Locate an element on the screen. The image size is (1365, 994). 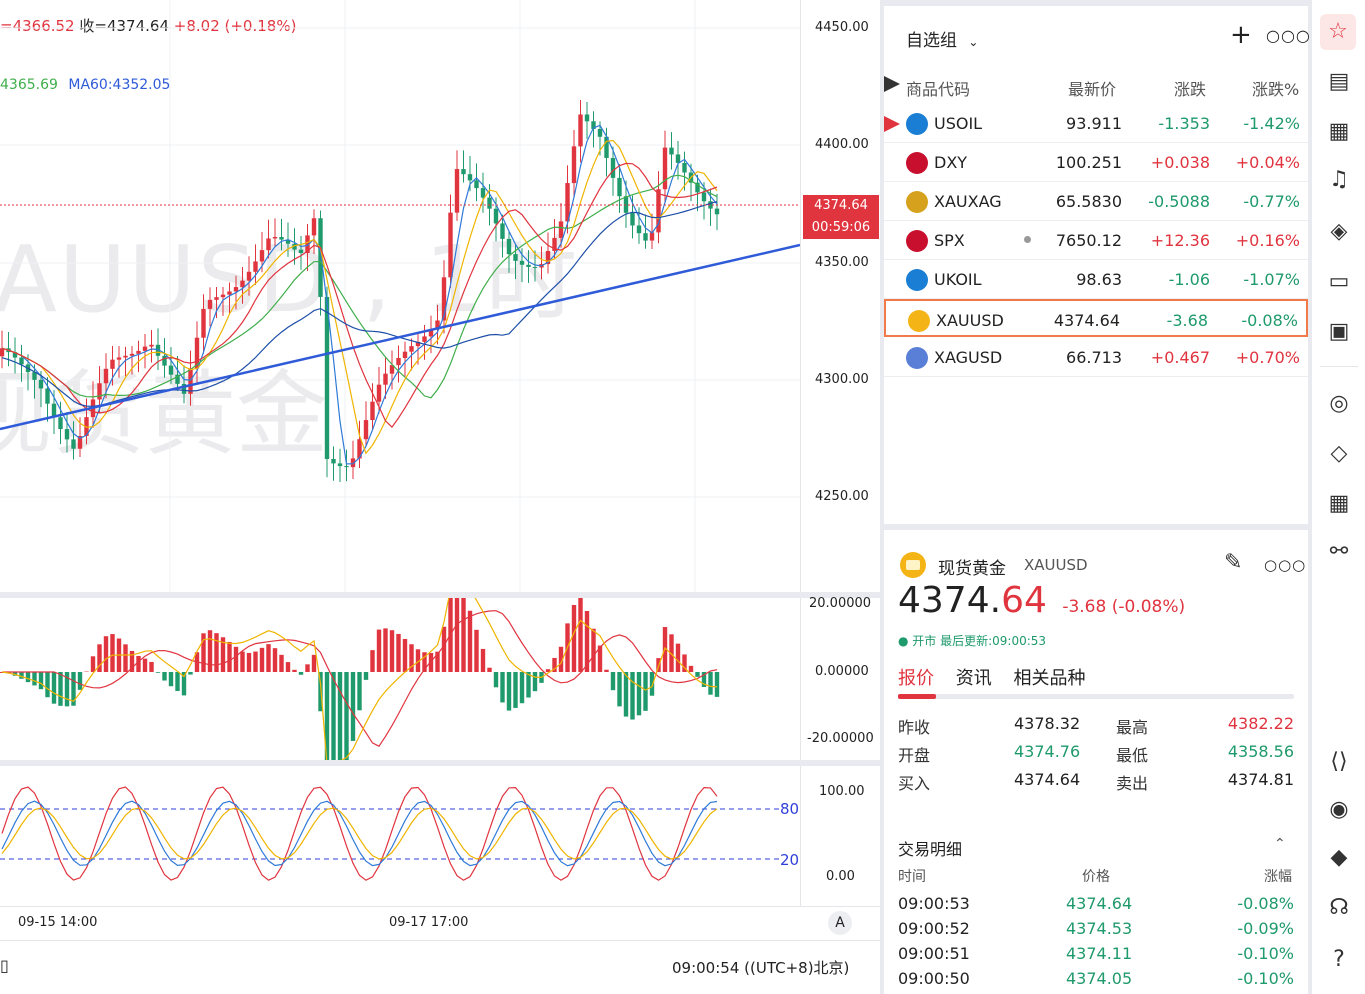
watchlist-group-dropdown: 自选组 ⌄ is located at coordinates (942, 38).